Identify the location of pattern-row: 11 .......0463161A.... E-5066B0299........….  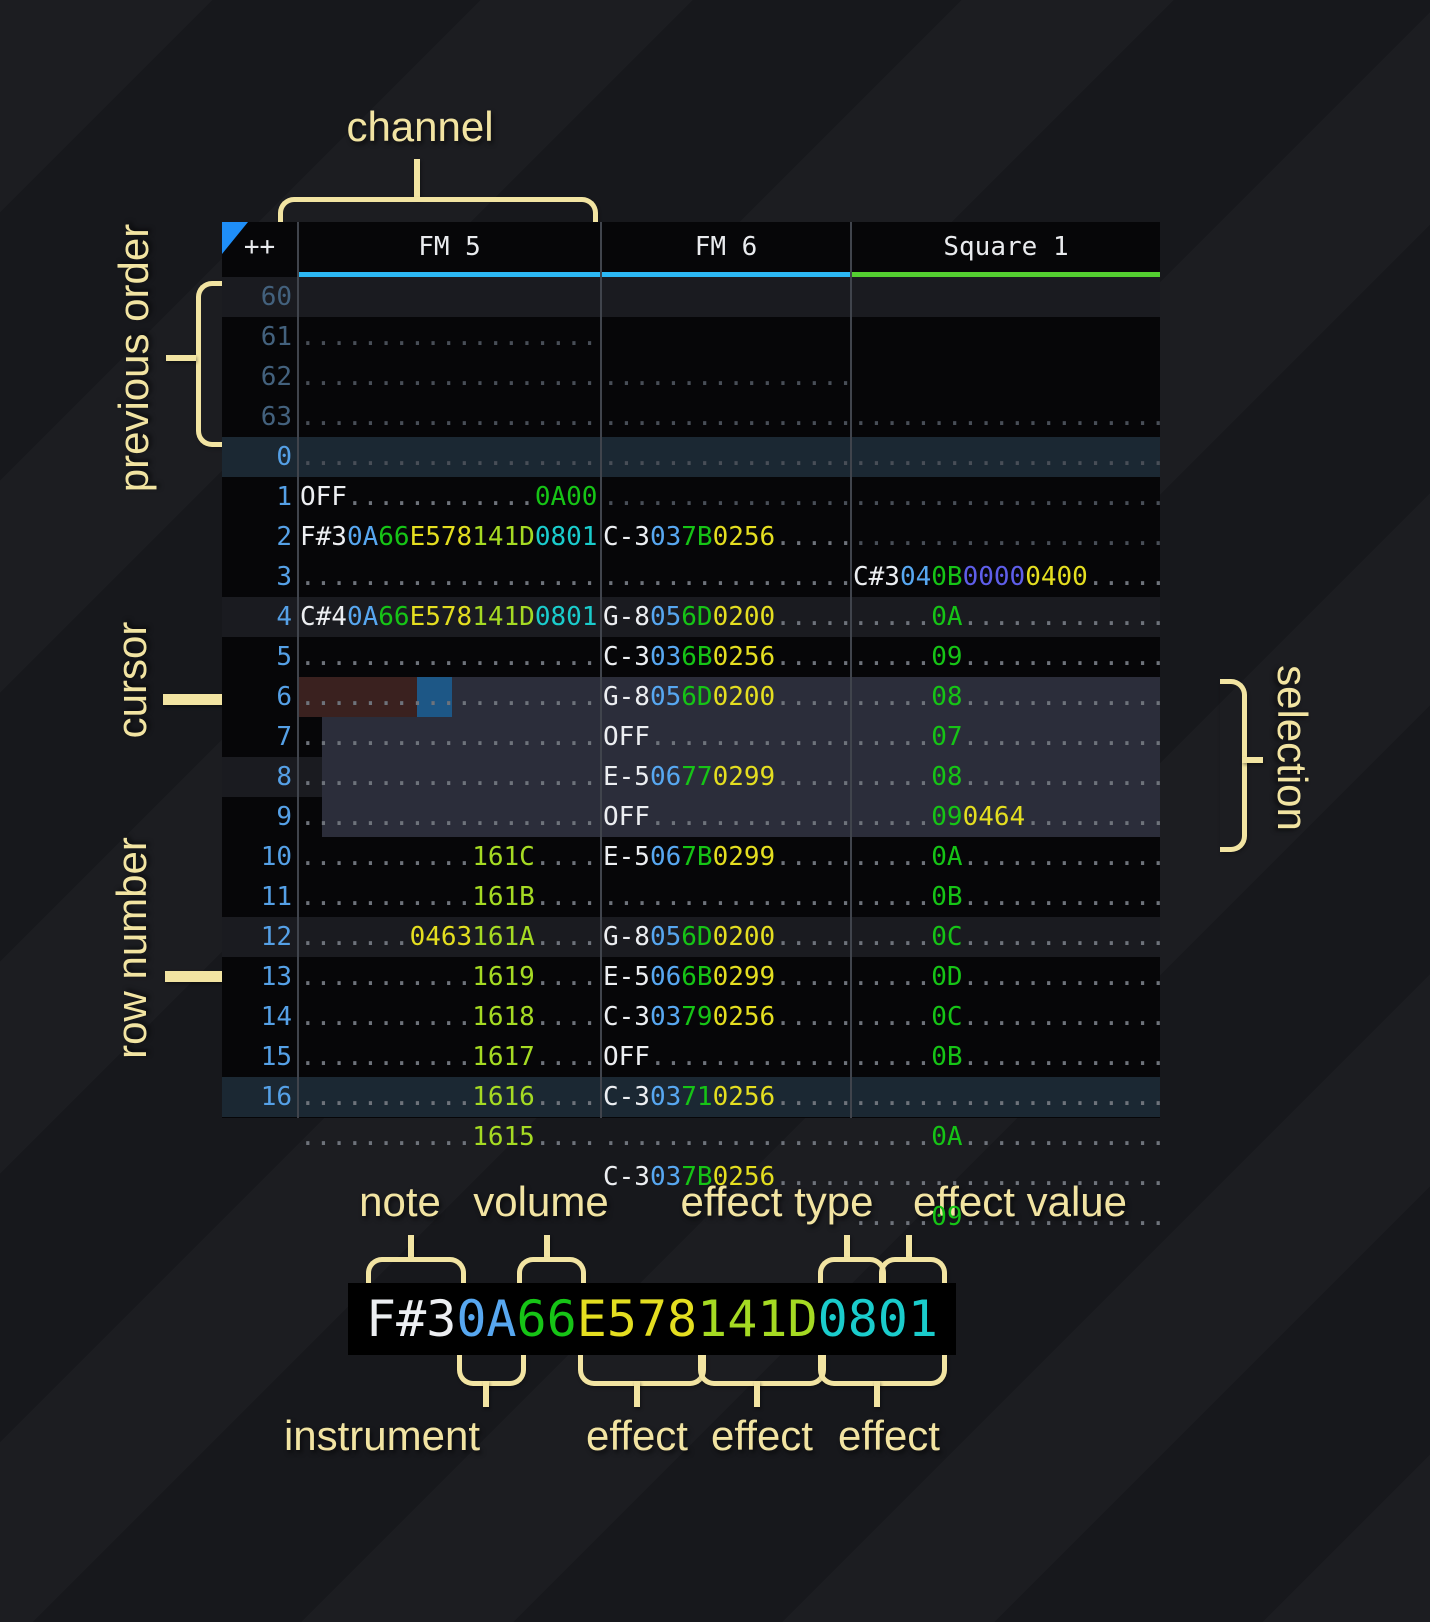
(691, 954).